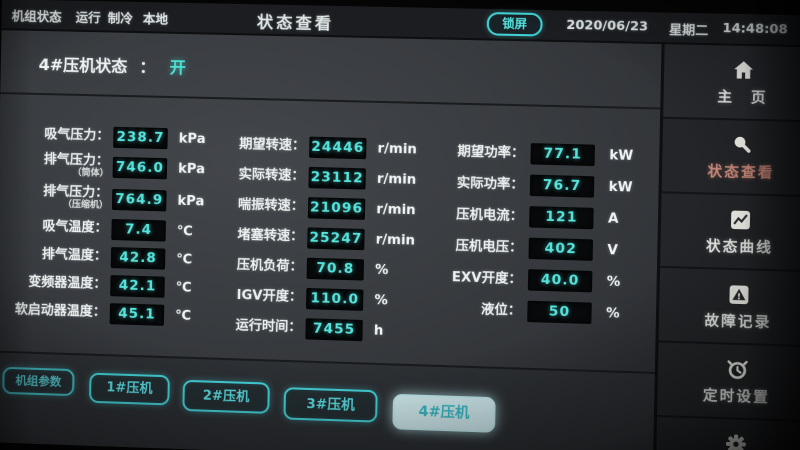 The width and height of the screenshot is (800, 450). Describe the element at coordinates (85, 205) in the screenshot. I see `param-sublabel: （压缩机）` at that location.